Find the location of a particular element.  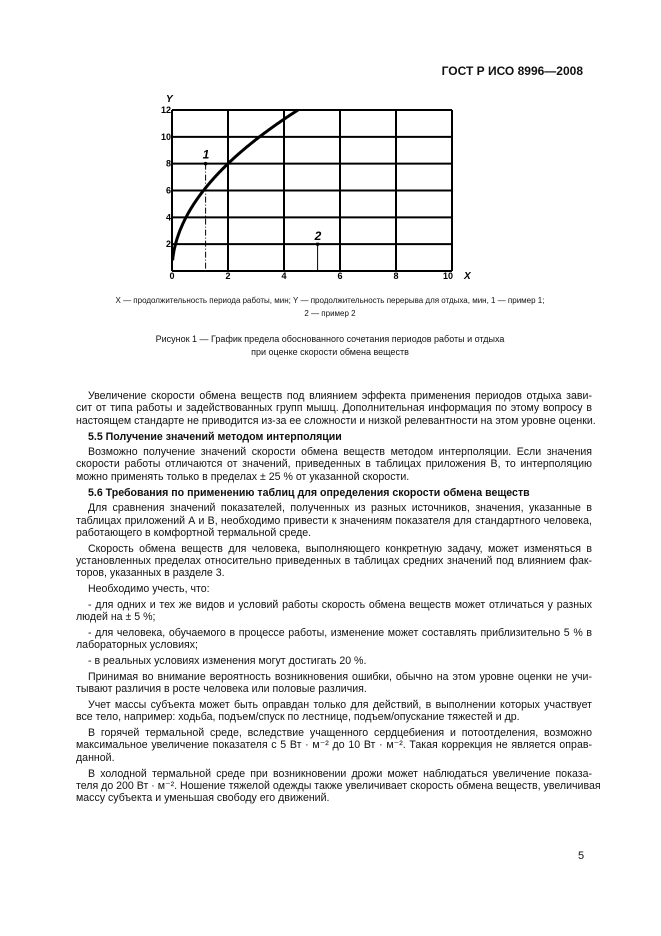

y-tick-label: 10 is located at coordinates (166, 137).